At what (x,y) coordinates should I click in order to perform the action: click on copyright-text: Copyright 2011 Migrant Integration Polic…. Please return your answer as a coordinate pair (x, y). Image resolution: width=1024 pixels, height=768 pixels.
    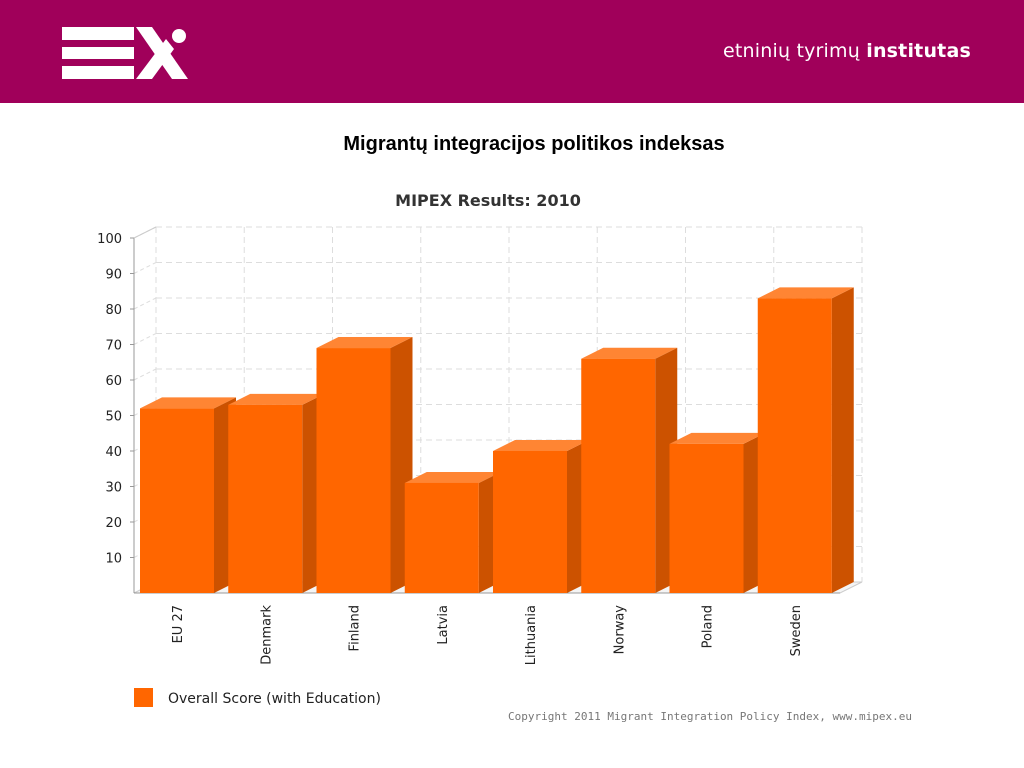
    Looking at the image, I should click on (710, 716).